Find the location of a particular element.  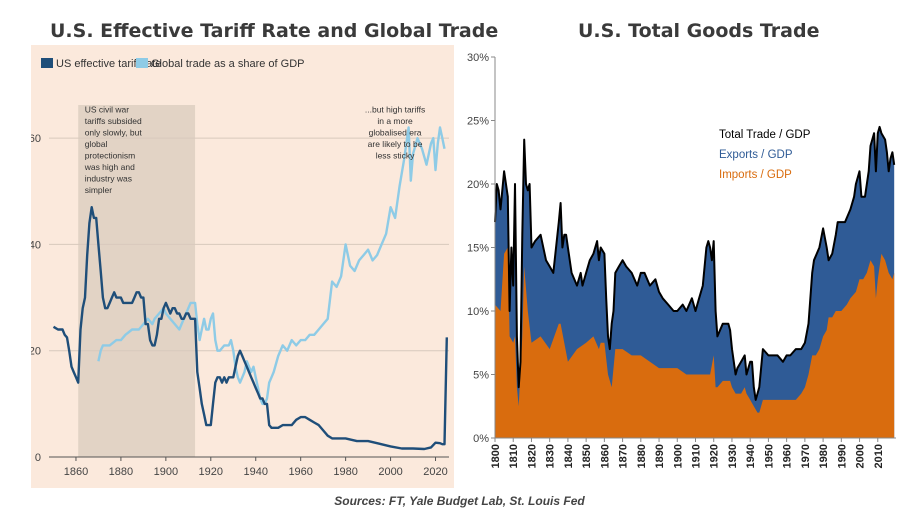

x-tick-label: 1910 is located at coordinates (697, 456).